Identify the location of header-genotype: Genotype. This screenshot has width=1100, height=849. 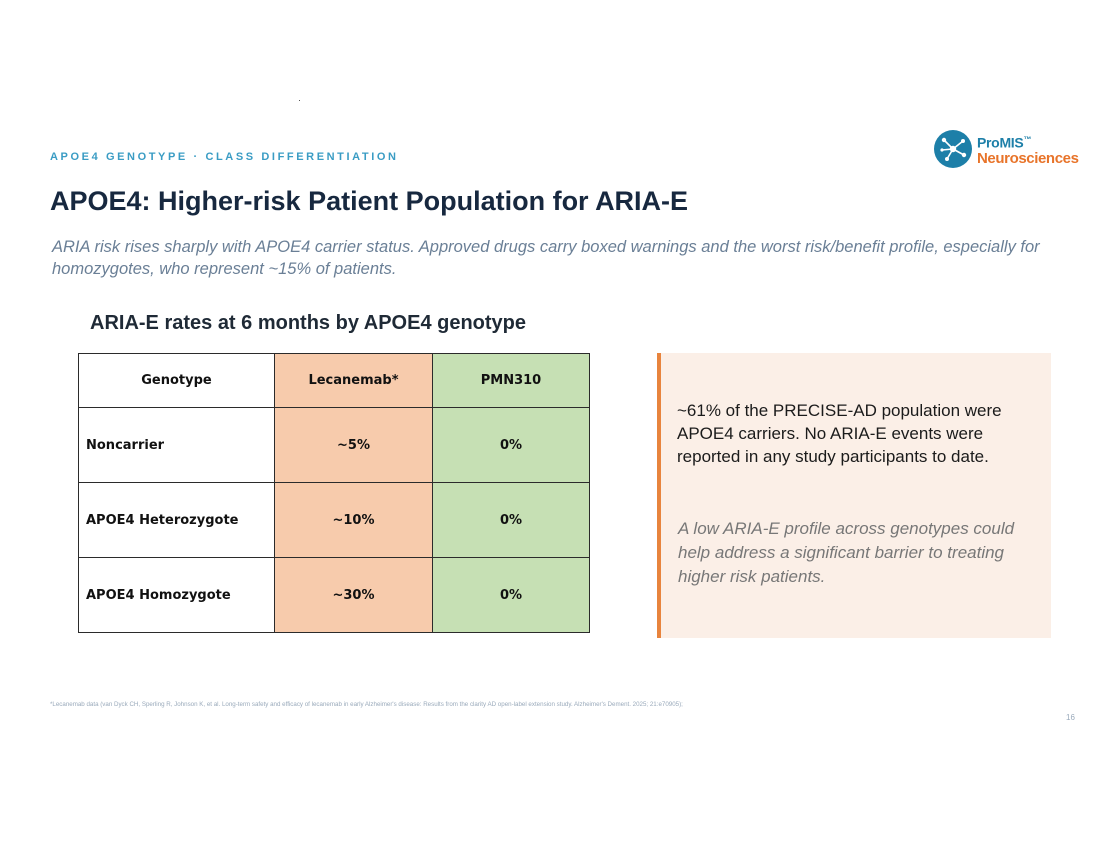
(176, 380).